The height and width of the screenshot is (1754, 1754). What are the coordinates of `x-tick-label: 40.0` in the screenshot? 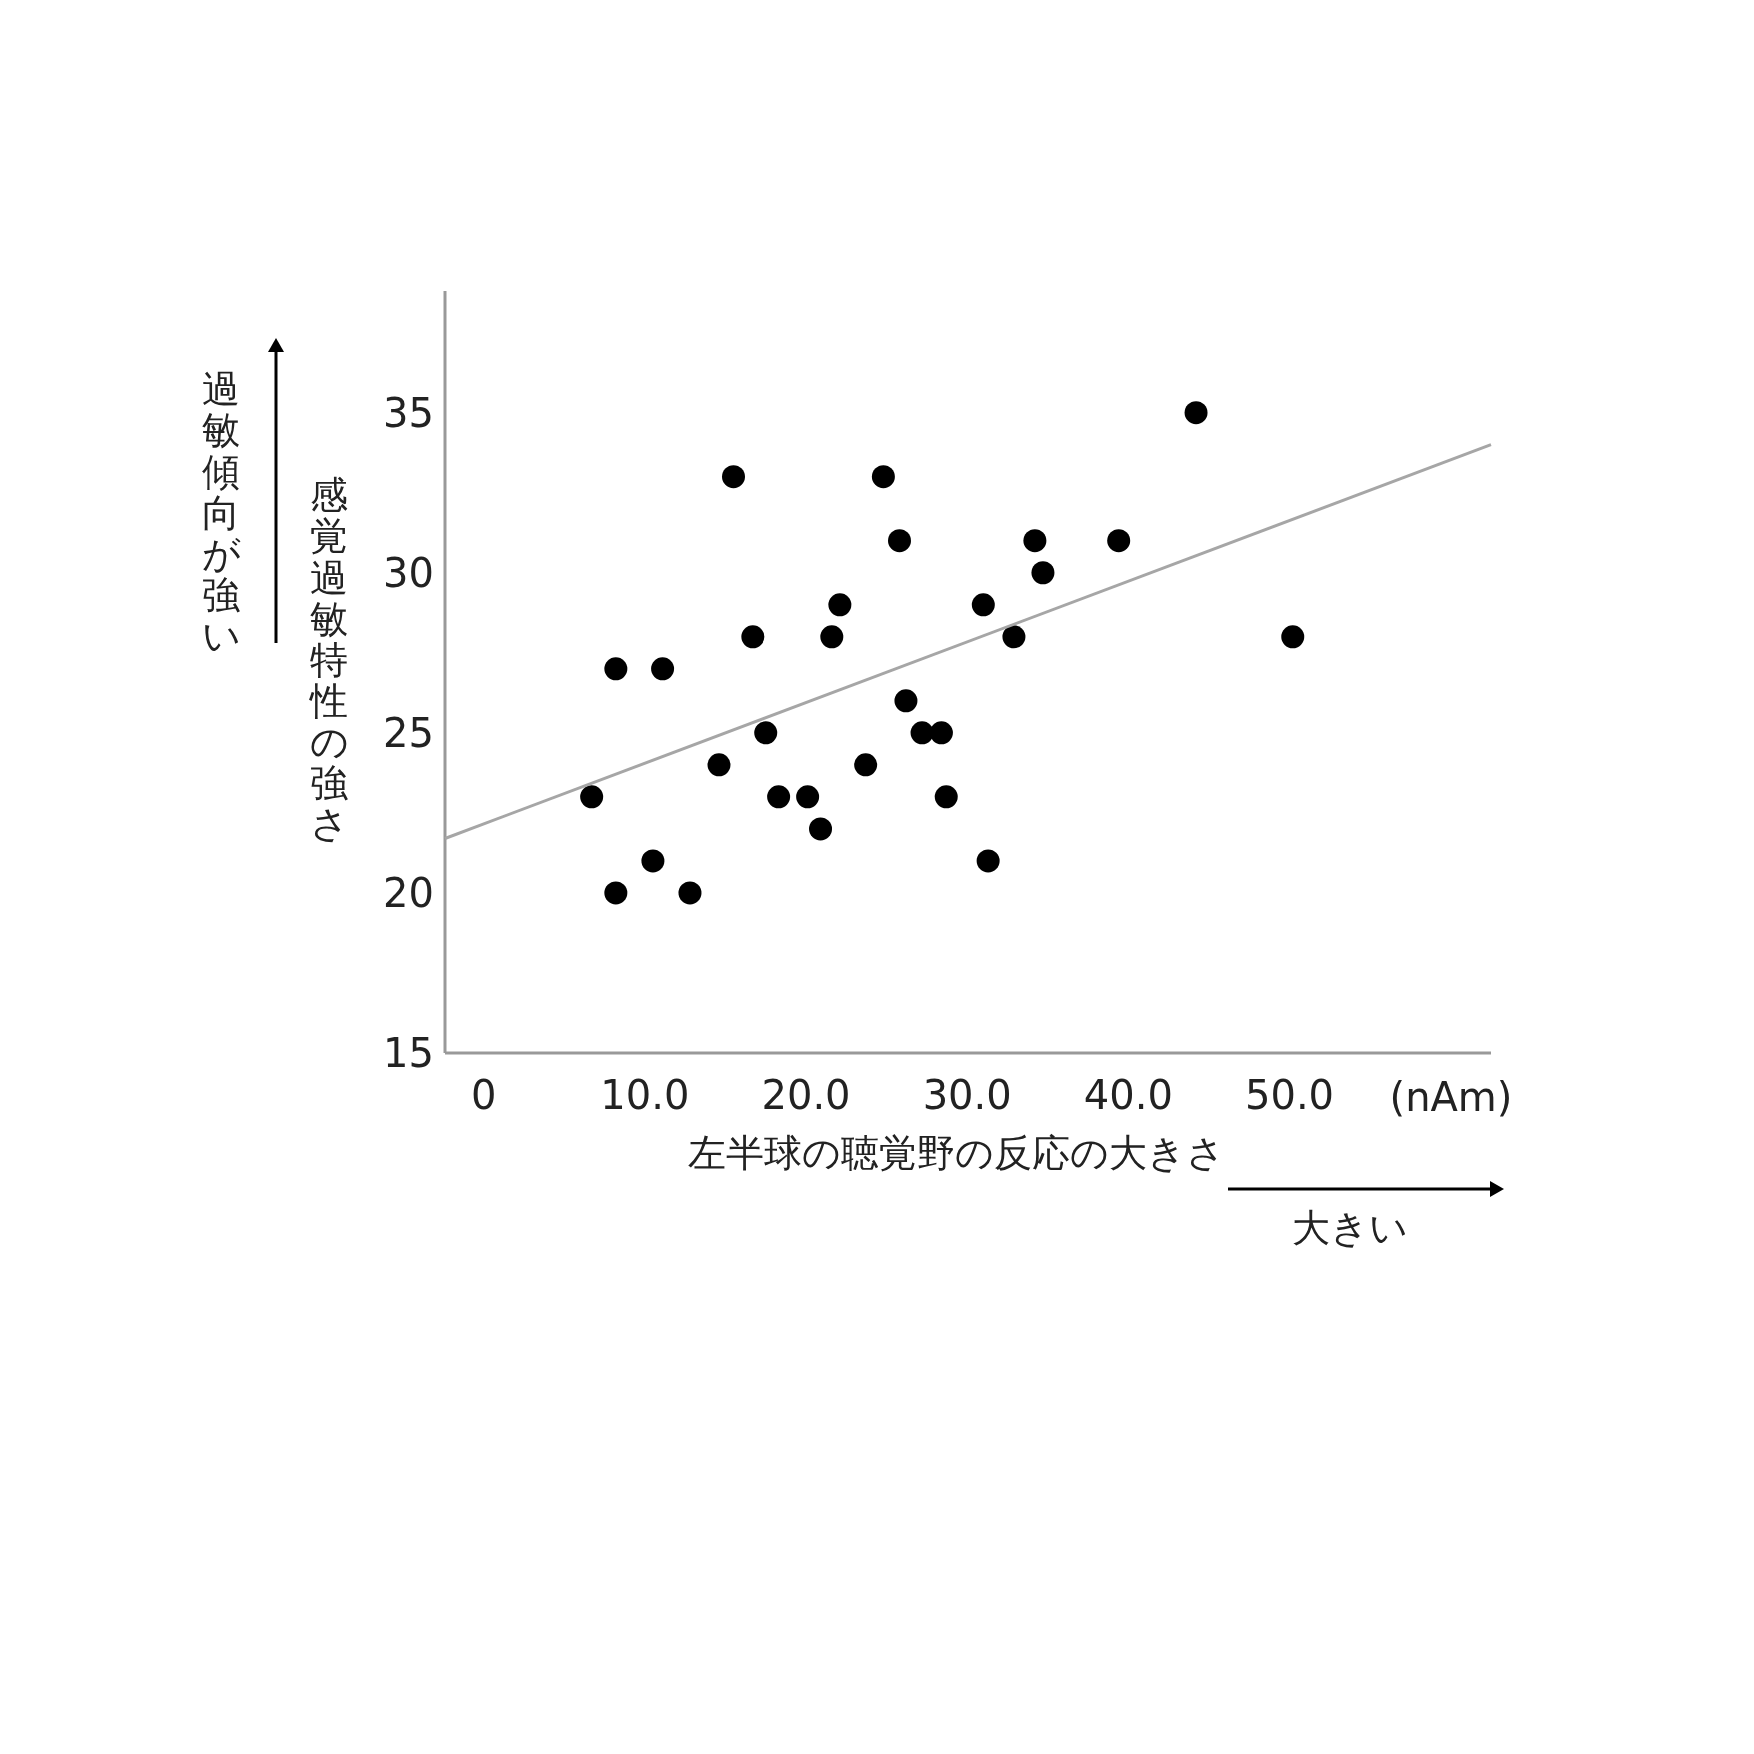 It's located at (1128, 1095).